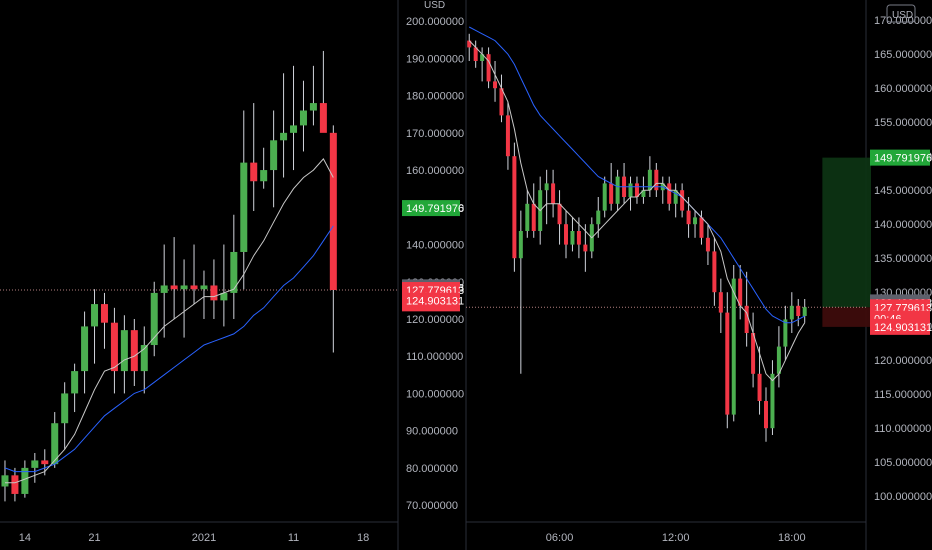 This screenshot has height=550, width=932. I want to click on long-position-loss-zone, so click(846, 317).